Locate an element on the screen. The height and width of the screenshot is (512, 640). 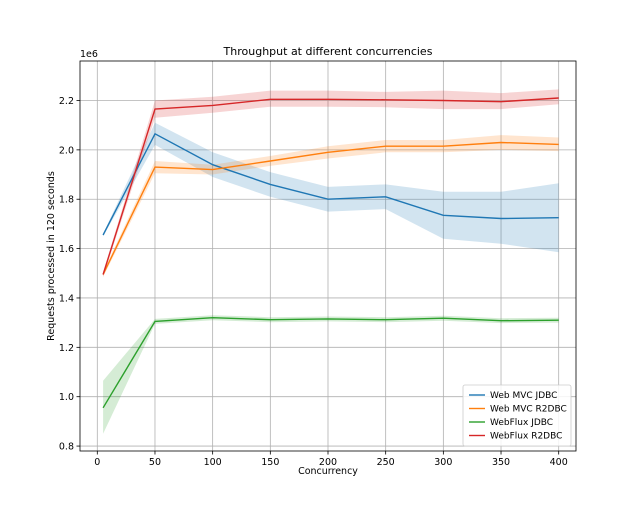
y-tick-label: 1.2 is located at coordinates (66, 348).